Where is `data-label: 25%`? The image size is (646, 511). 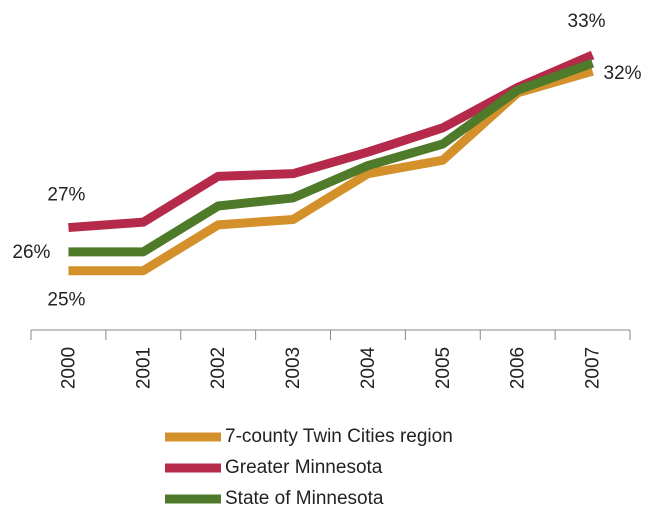 data-label: 25% is located at coordinates (66, 300).